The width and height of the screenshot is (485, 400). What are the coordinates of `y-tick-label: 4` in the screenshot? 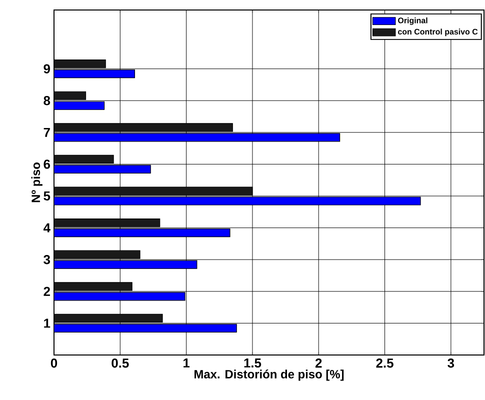 It's located at (46, 227).